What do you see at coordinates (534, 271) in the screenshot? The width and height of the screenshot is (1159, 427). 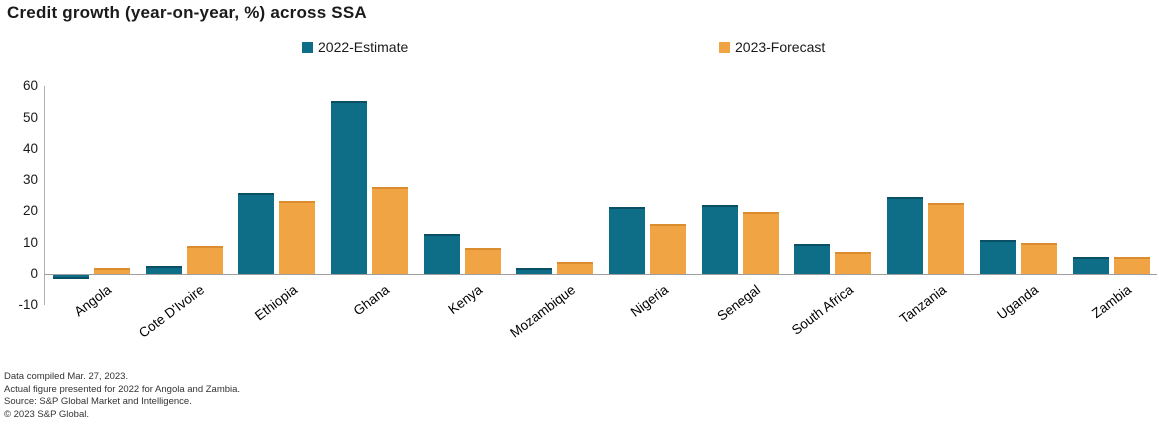 I see `bar-2022-estimate-mozambique` at bounding box center [534, 271].